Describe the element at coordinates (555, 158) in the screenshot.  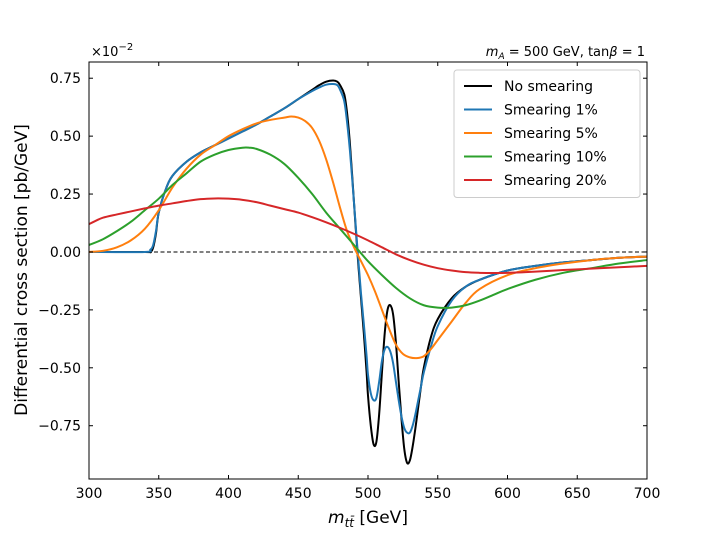
I see `legend-label-3: Smearing 10%` at that location.